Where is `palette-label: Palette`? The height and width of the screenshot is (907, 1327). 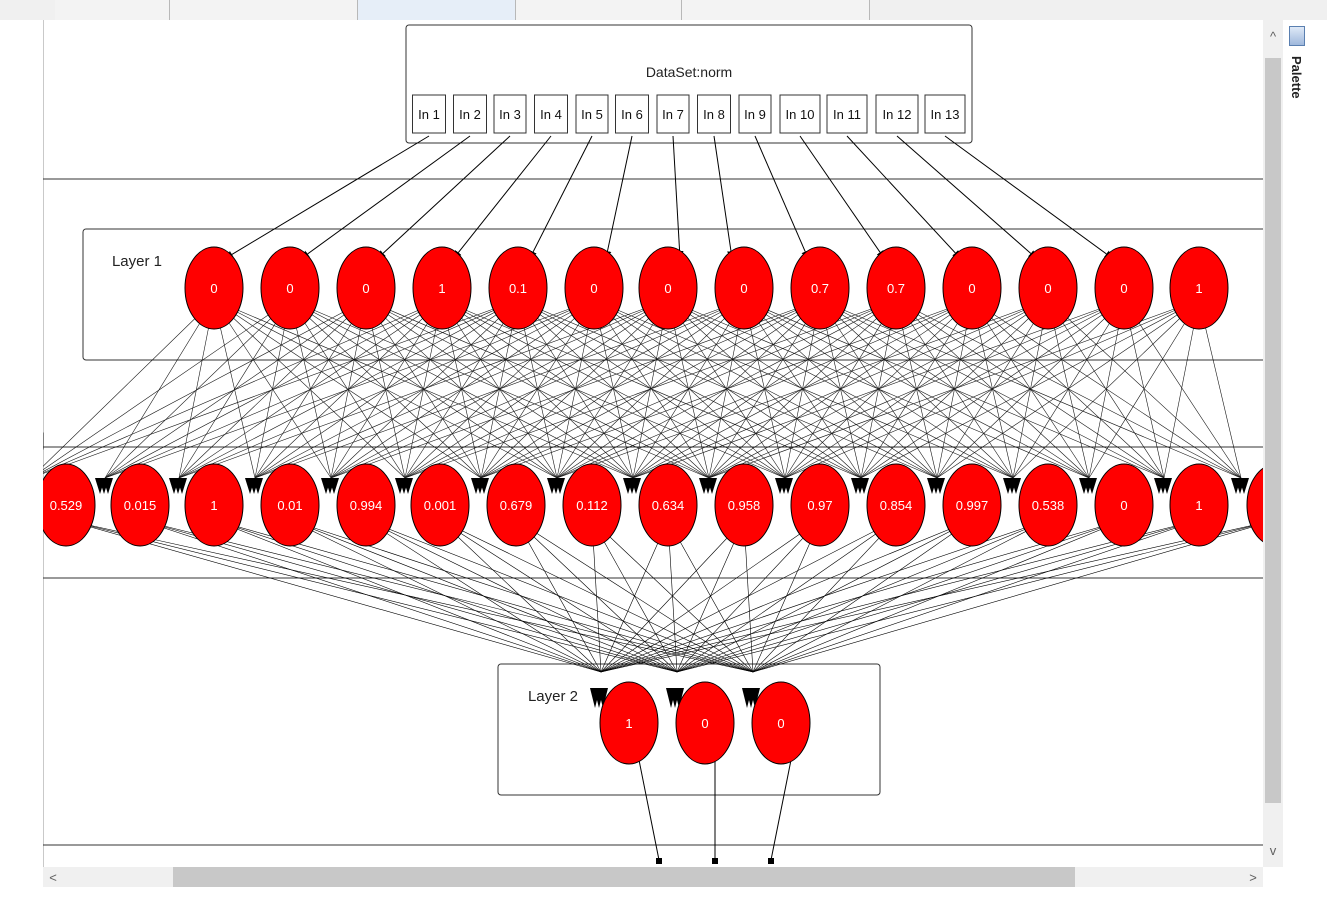 palette-label: Palette is located at coordinates (1296, 77).